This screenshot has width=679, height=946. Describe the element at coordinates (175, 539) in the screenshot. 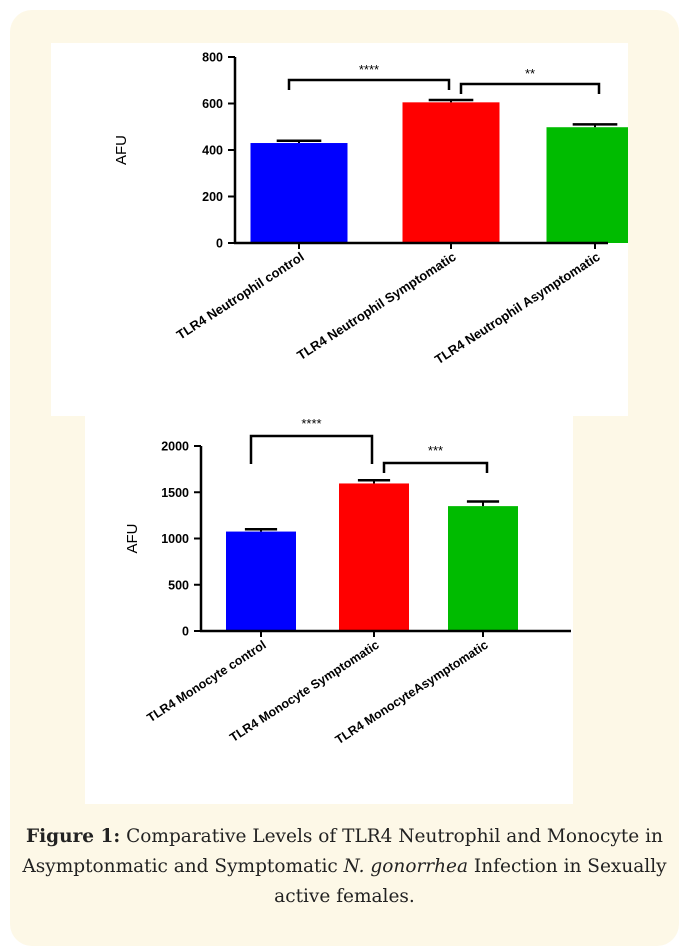

I see `monocyte-y-tick-label-2: 1000` at that location.